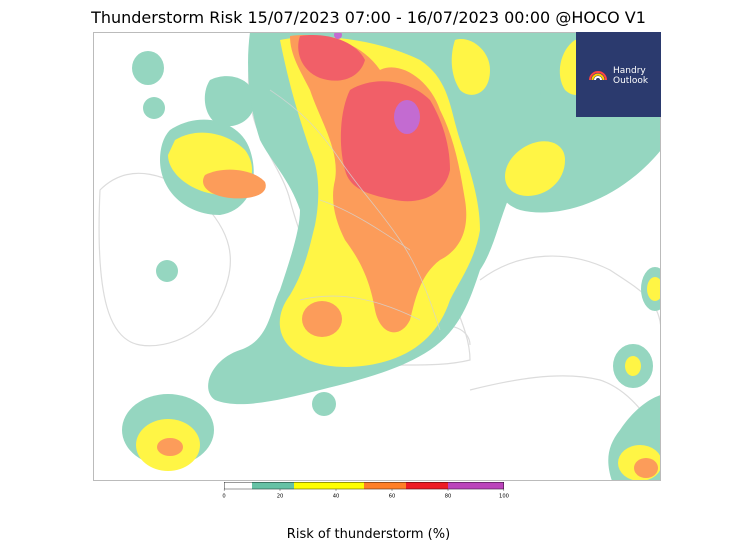 The height and width of the screenshot is (553, 737). Describe the element at coordinates (631, 81) in the screenshot. I see `logo-line-2: Outlook` at that location.